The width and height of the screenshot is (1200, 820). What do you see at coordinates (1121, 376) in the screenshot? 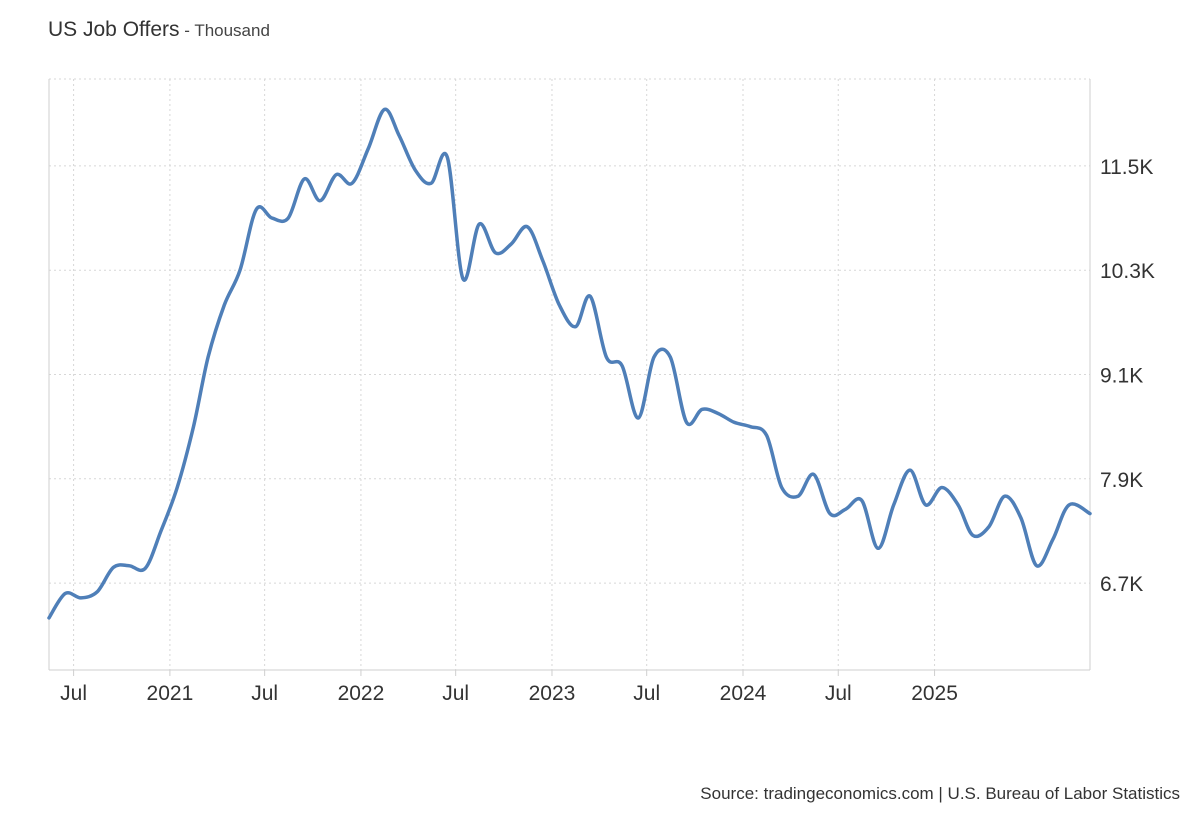
I see `y-tick-label: 9.1K` at bounding box center [1121, 376].